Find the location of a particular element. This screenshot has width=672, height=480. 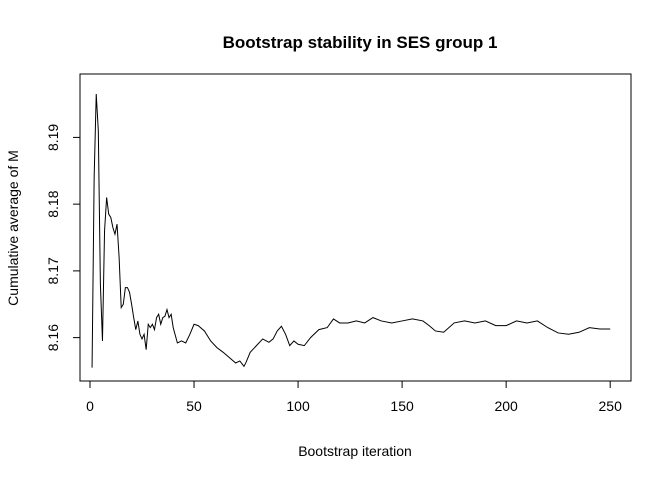

x-tick-label: 50 is located at coordinates (194, 406).